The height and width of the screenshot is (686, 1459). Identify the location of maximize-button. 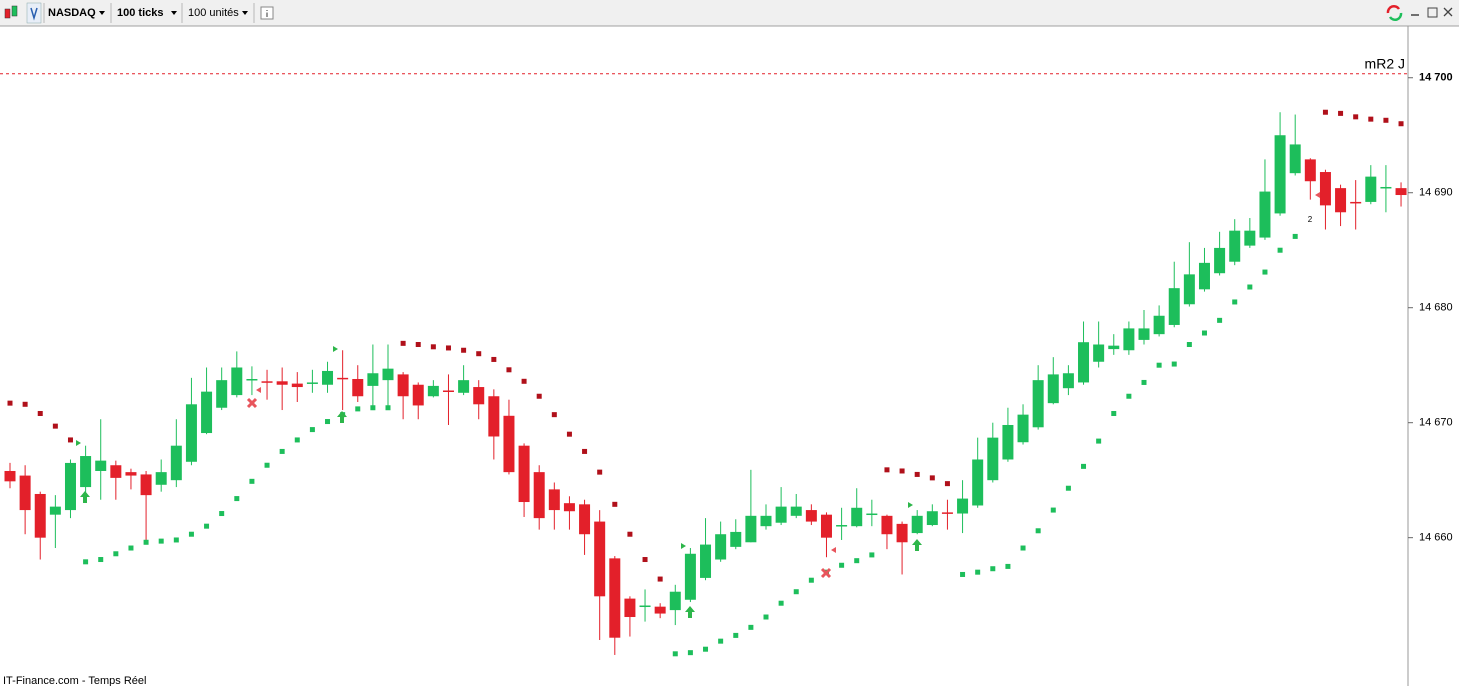
(1432, 12).